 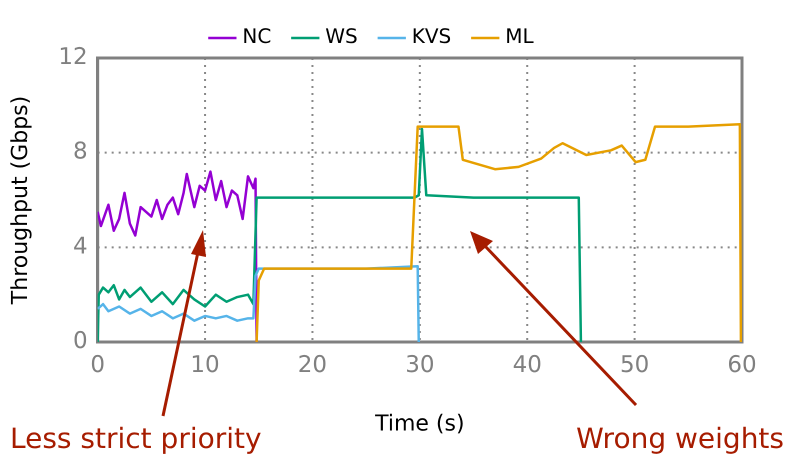 What do you see at coordinates (419, 365) in the screenshot?
I see `x-tick-label: 30` at bounding box center [419, 365].